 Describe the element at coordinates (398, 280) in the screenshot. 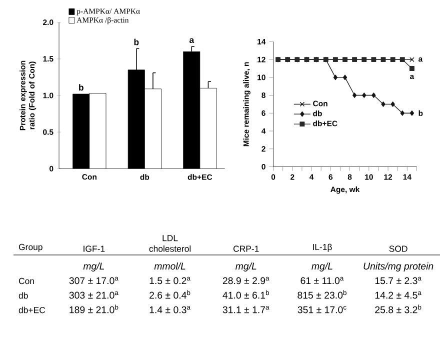

I see `text: 15.7 ± 2.3$^{a}$` at that location.